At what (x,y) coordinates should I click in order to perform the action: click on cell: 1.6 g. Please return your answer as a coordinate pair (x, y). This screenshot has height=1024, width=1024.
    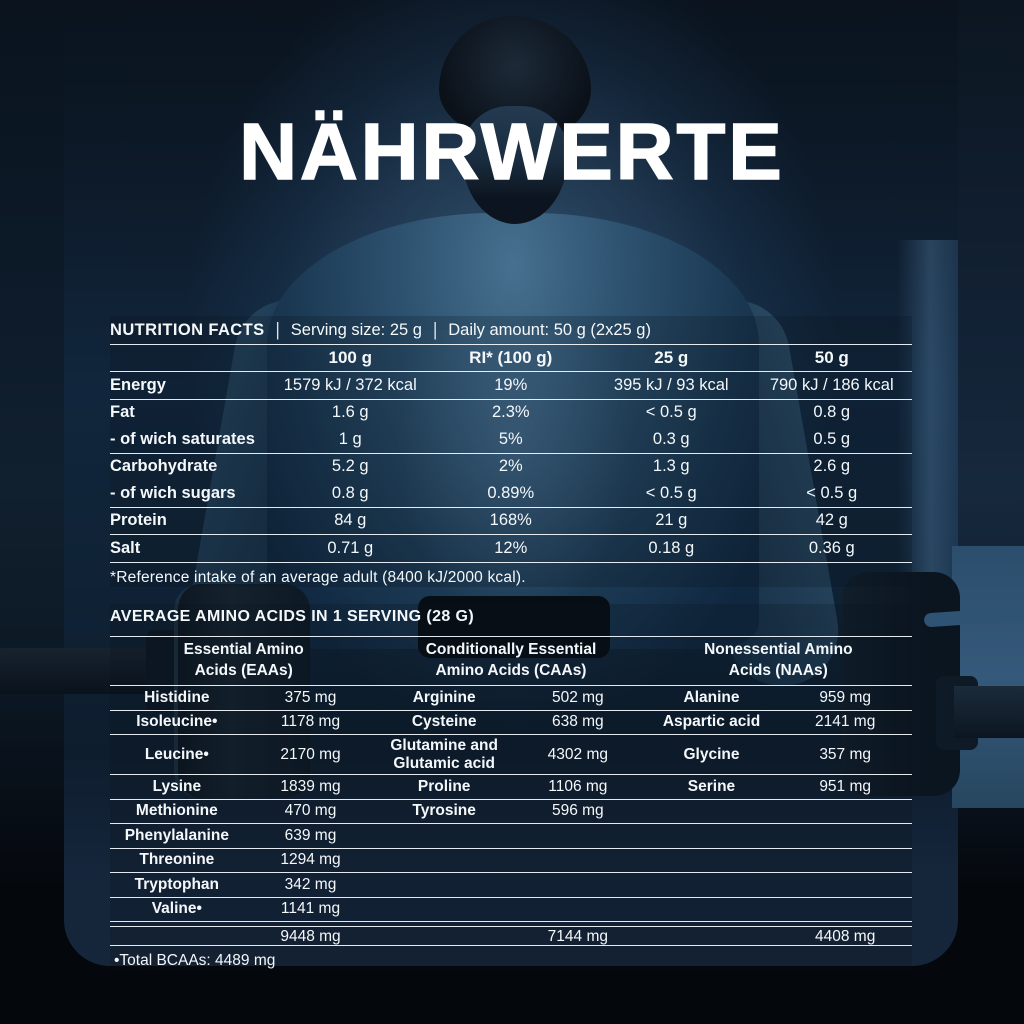
    Looking at the image, I should click on (350, 412).